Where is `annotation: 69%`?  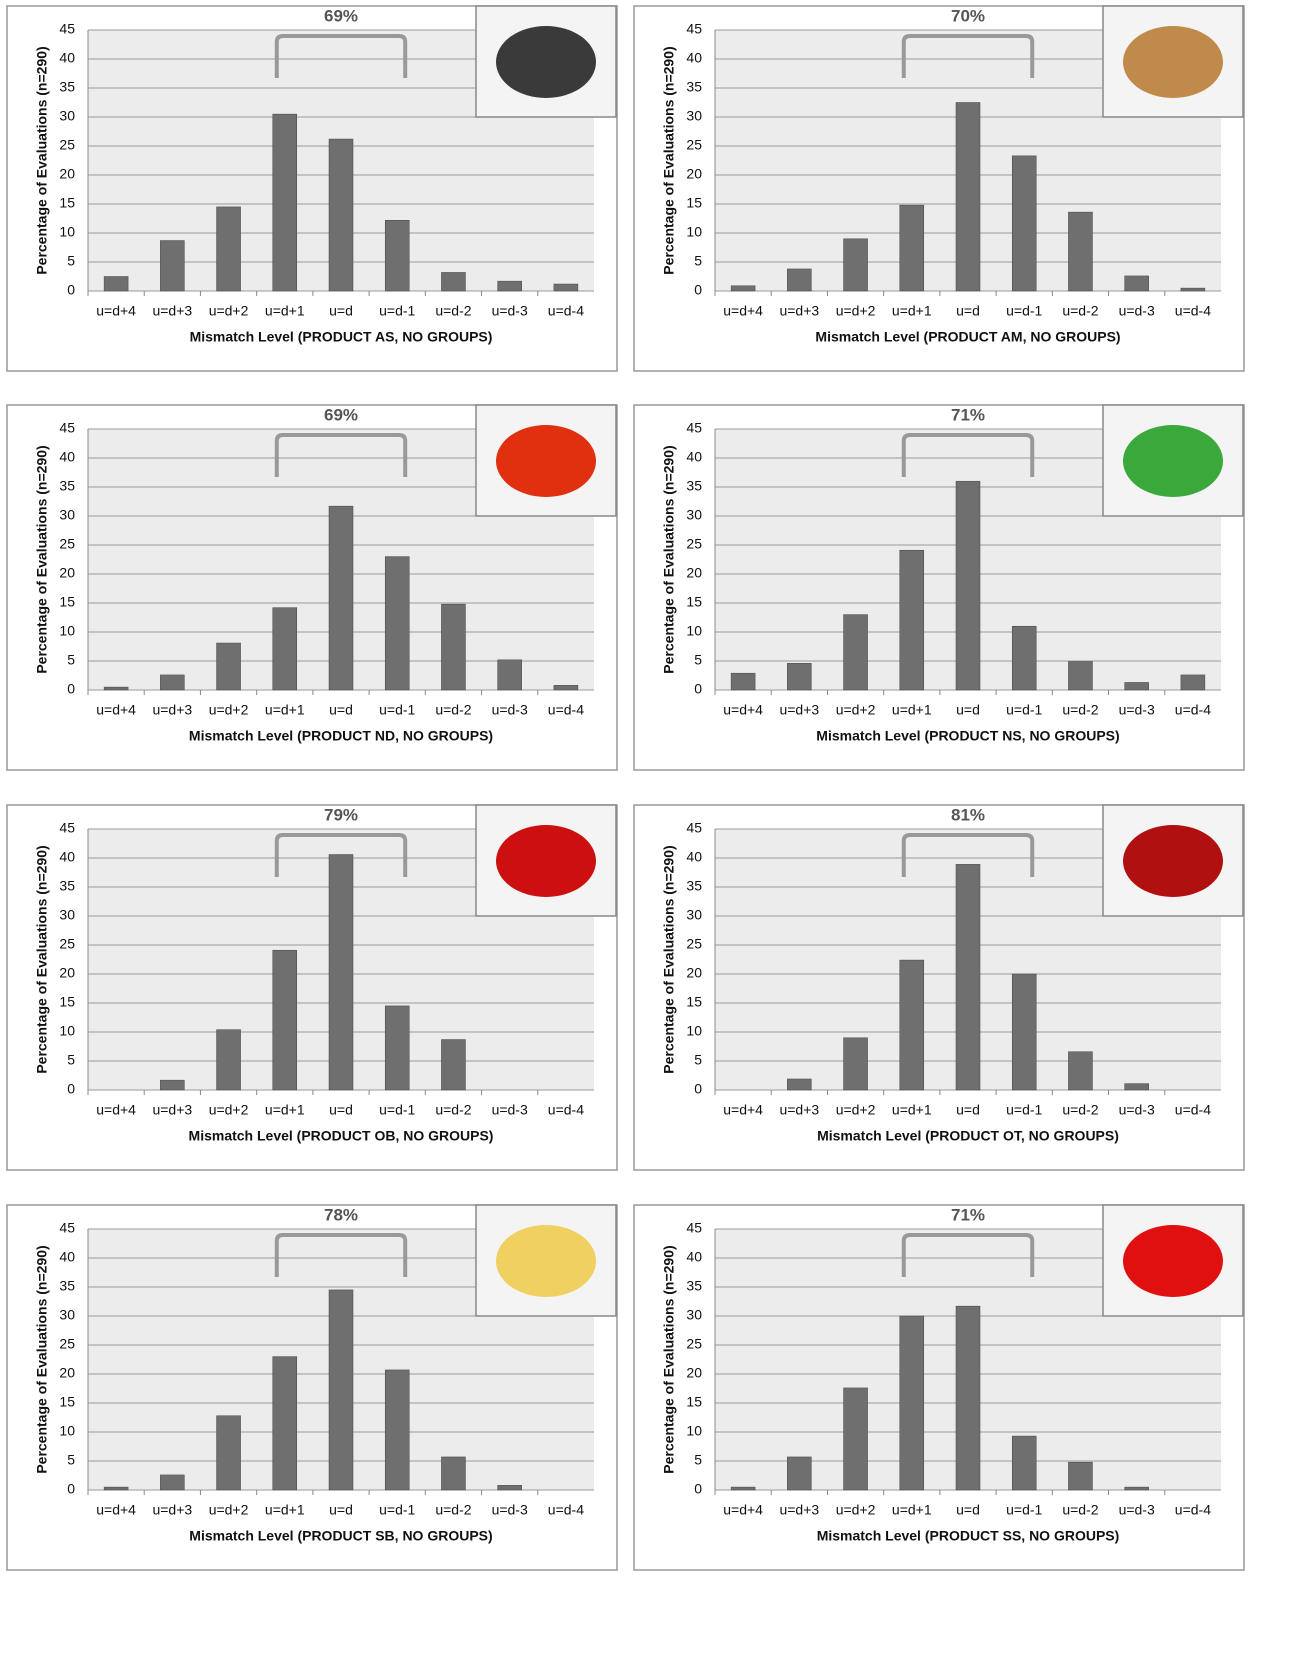
annotation: 69% is located at coordinates (341, 414).